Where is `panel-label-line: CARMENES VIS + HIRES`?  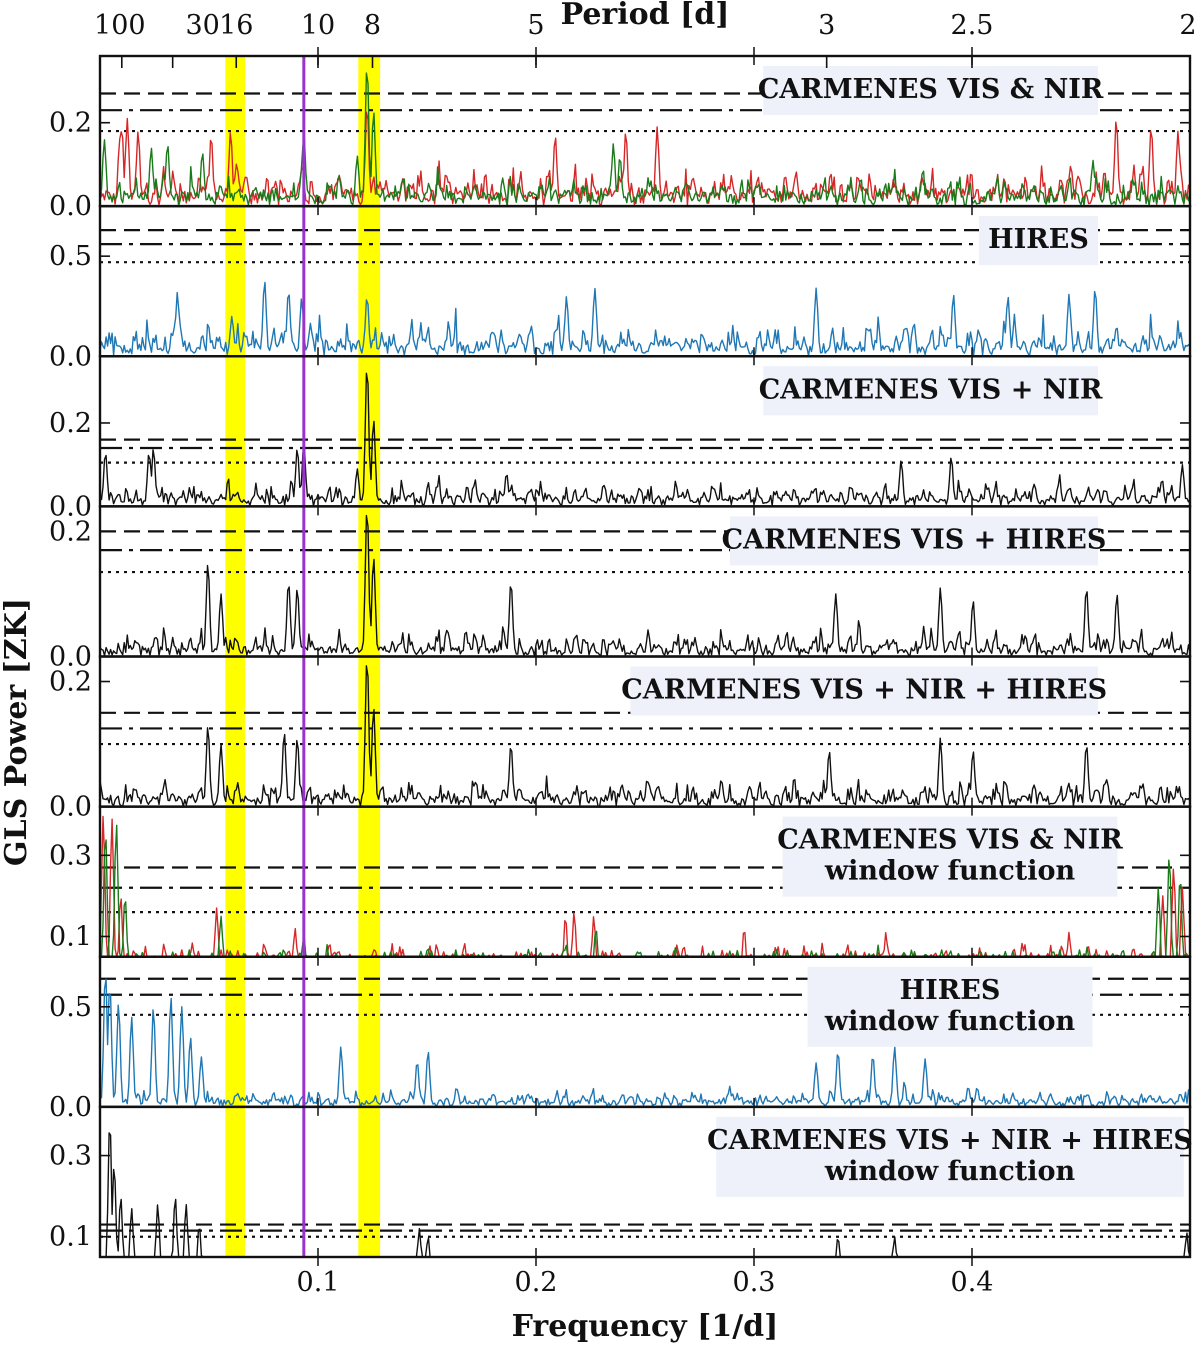 panel-label-line: CARMENES VIS + HIRES is located at coordinates (914, 539).